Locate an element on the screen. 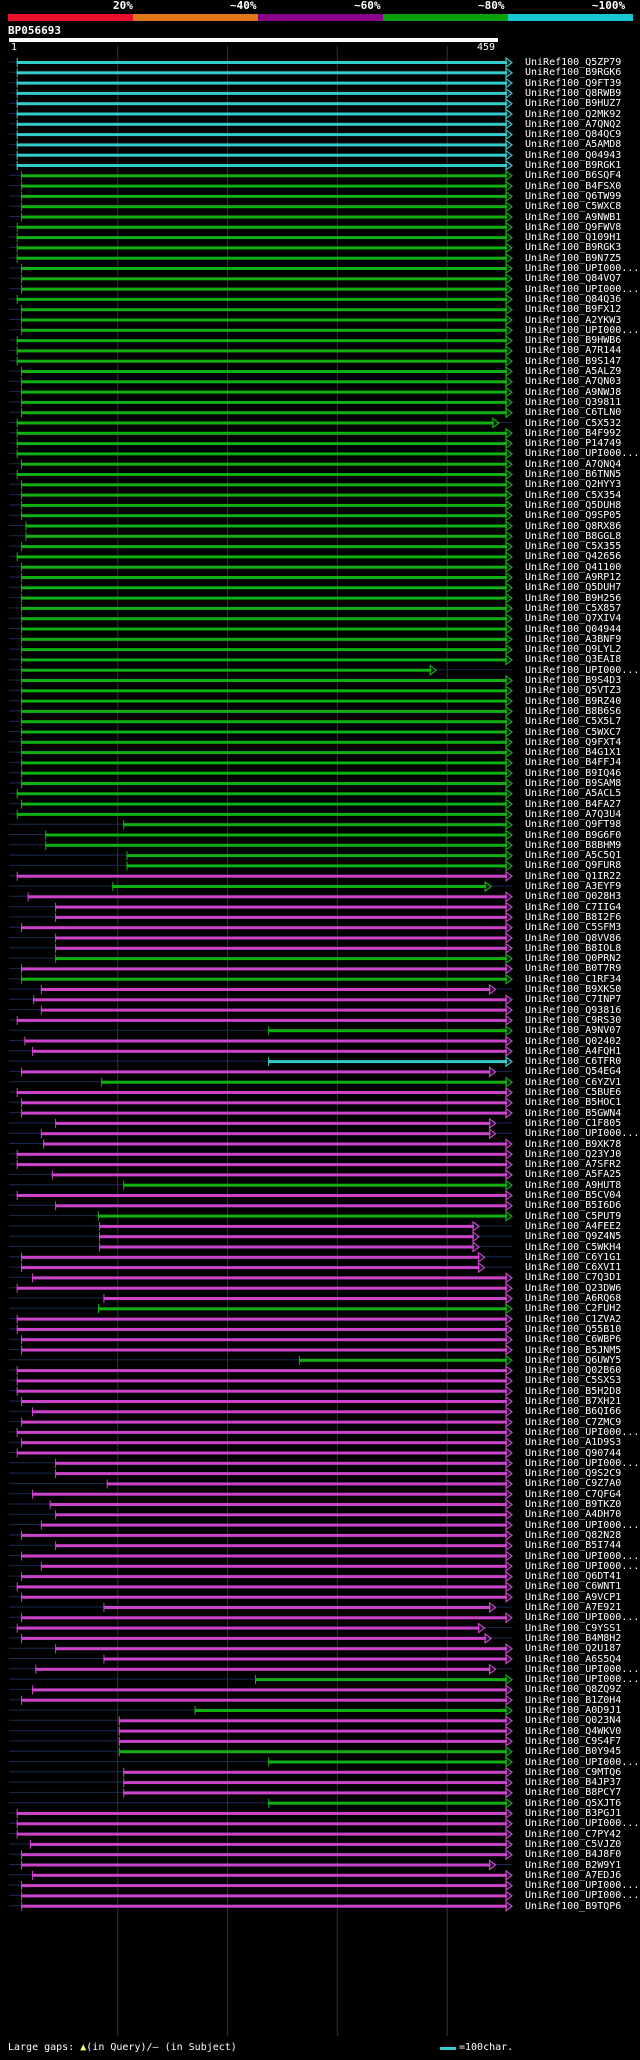 The image size is (640, 2060). hit-label: UniRef100_Q023N4 is located at coordinates (573, 1721).